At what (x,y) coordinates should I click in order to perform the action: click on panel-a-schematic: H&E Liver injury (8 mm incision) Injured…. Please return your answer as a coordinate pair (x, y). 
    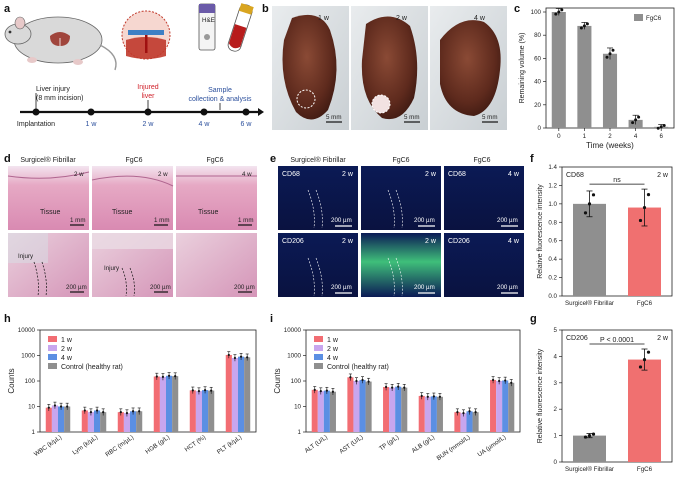
    Looking at the image, I should click on (134, 65).